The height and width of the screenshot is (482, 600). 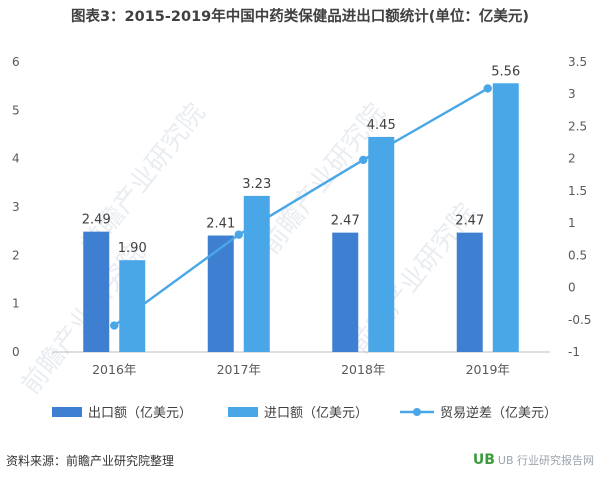 I want to click on x-tick-label: 2016年, so click(x=114, y=369).